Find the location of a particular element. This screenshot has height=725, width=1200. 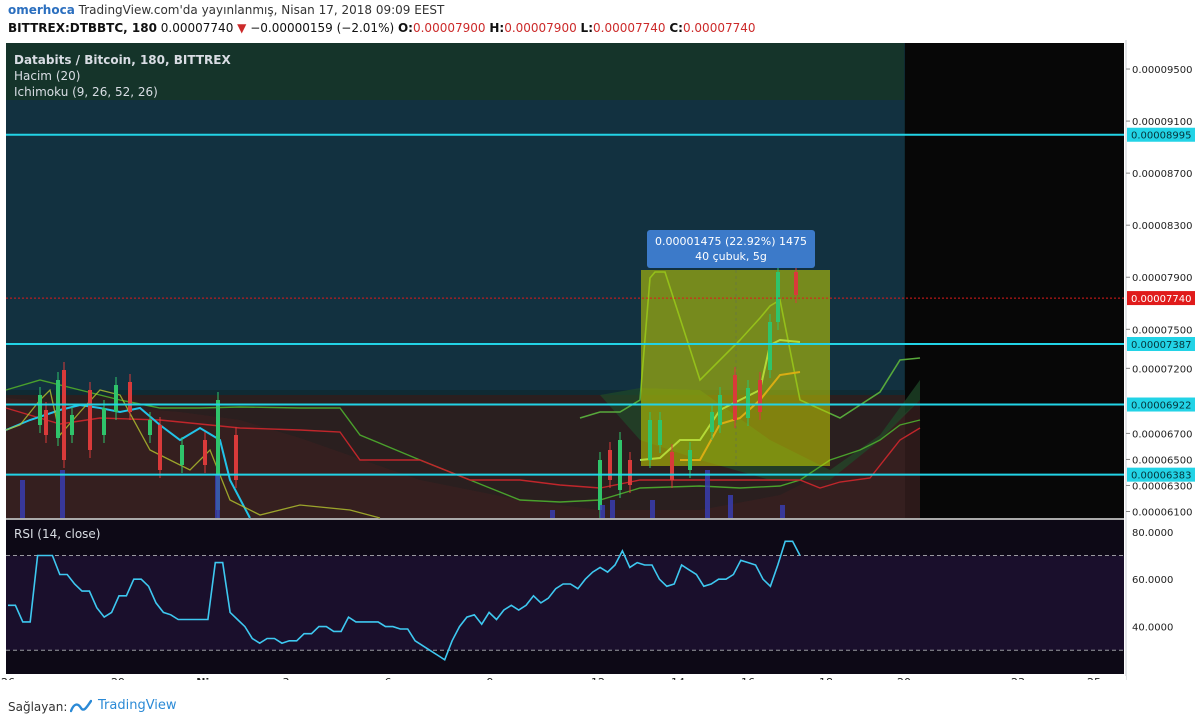

measure-tooltip: 0.00001475 (22.92%) 1475 40 çubuk, 5g is located at coordinates (731, 249).